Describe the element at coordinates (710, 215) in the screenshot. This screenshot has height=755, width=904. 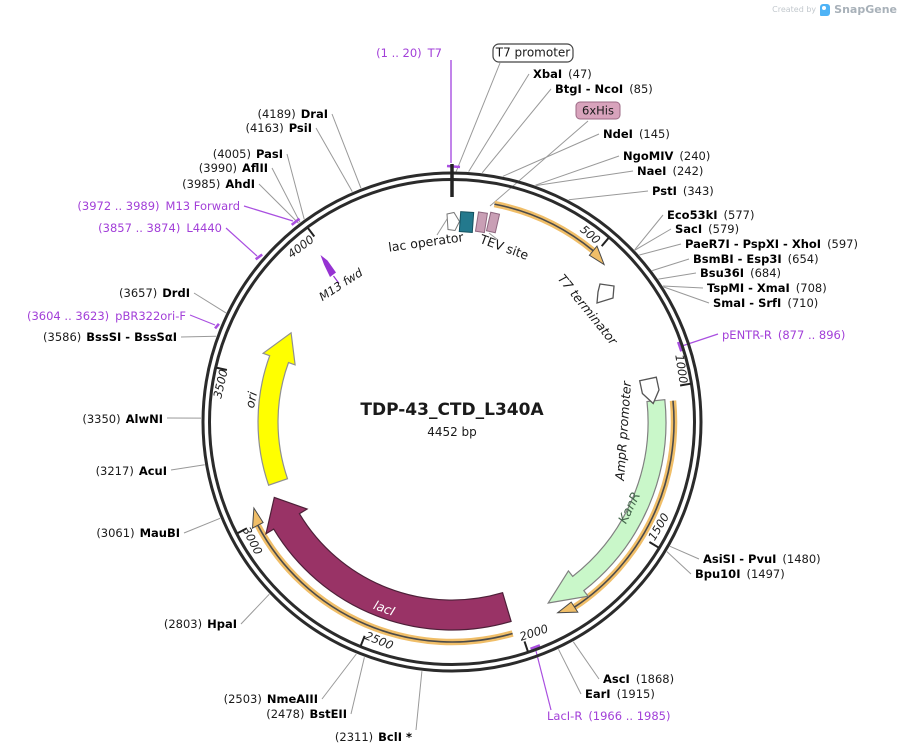
I see `enzyme-label-Eco53kI: Eco53kI (577)` at that location.